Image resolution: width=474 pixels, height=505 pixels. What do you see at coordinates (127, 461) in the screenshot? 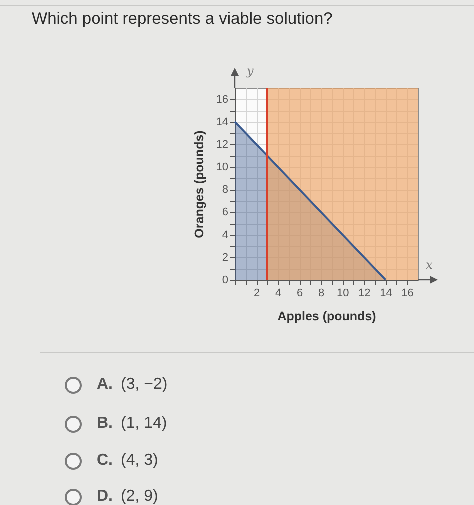
I see `text: C. (4, 3)` at bounding box center [127, 461].